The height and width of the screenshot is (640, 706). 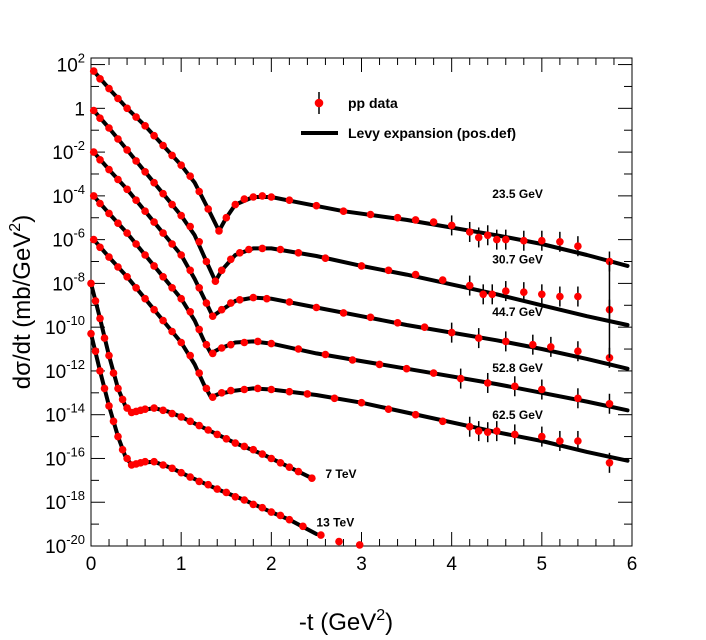 I want to click on y-tick-label: 102, so click(x=71, y=64).